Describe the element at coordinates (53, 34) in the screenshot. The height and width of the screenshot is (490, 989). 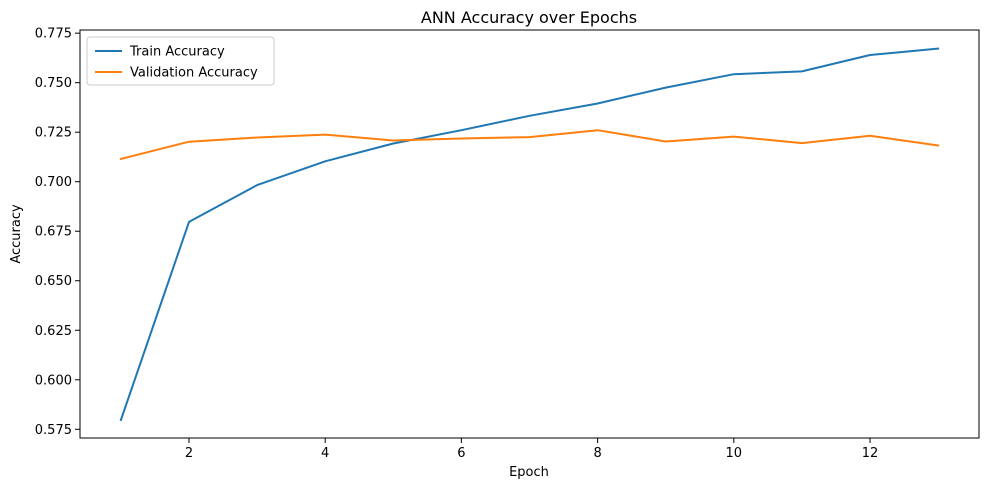
I see `y-tick-label: 0.775` at that location.